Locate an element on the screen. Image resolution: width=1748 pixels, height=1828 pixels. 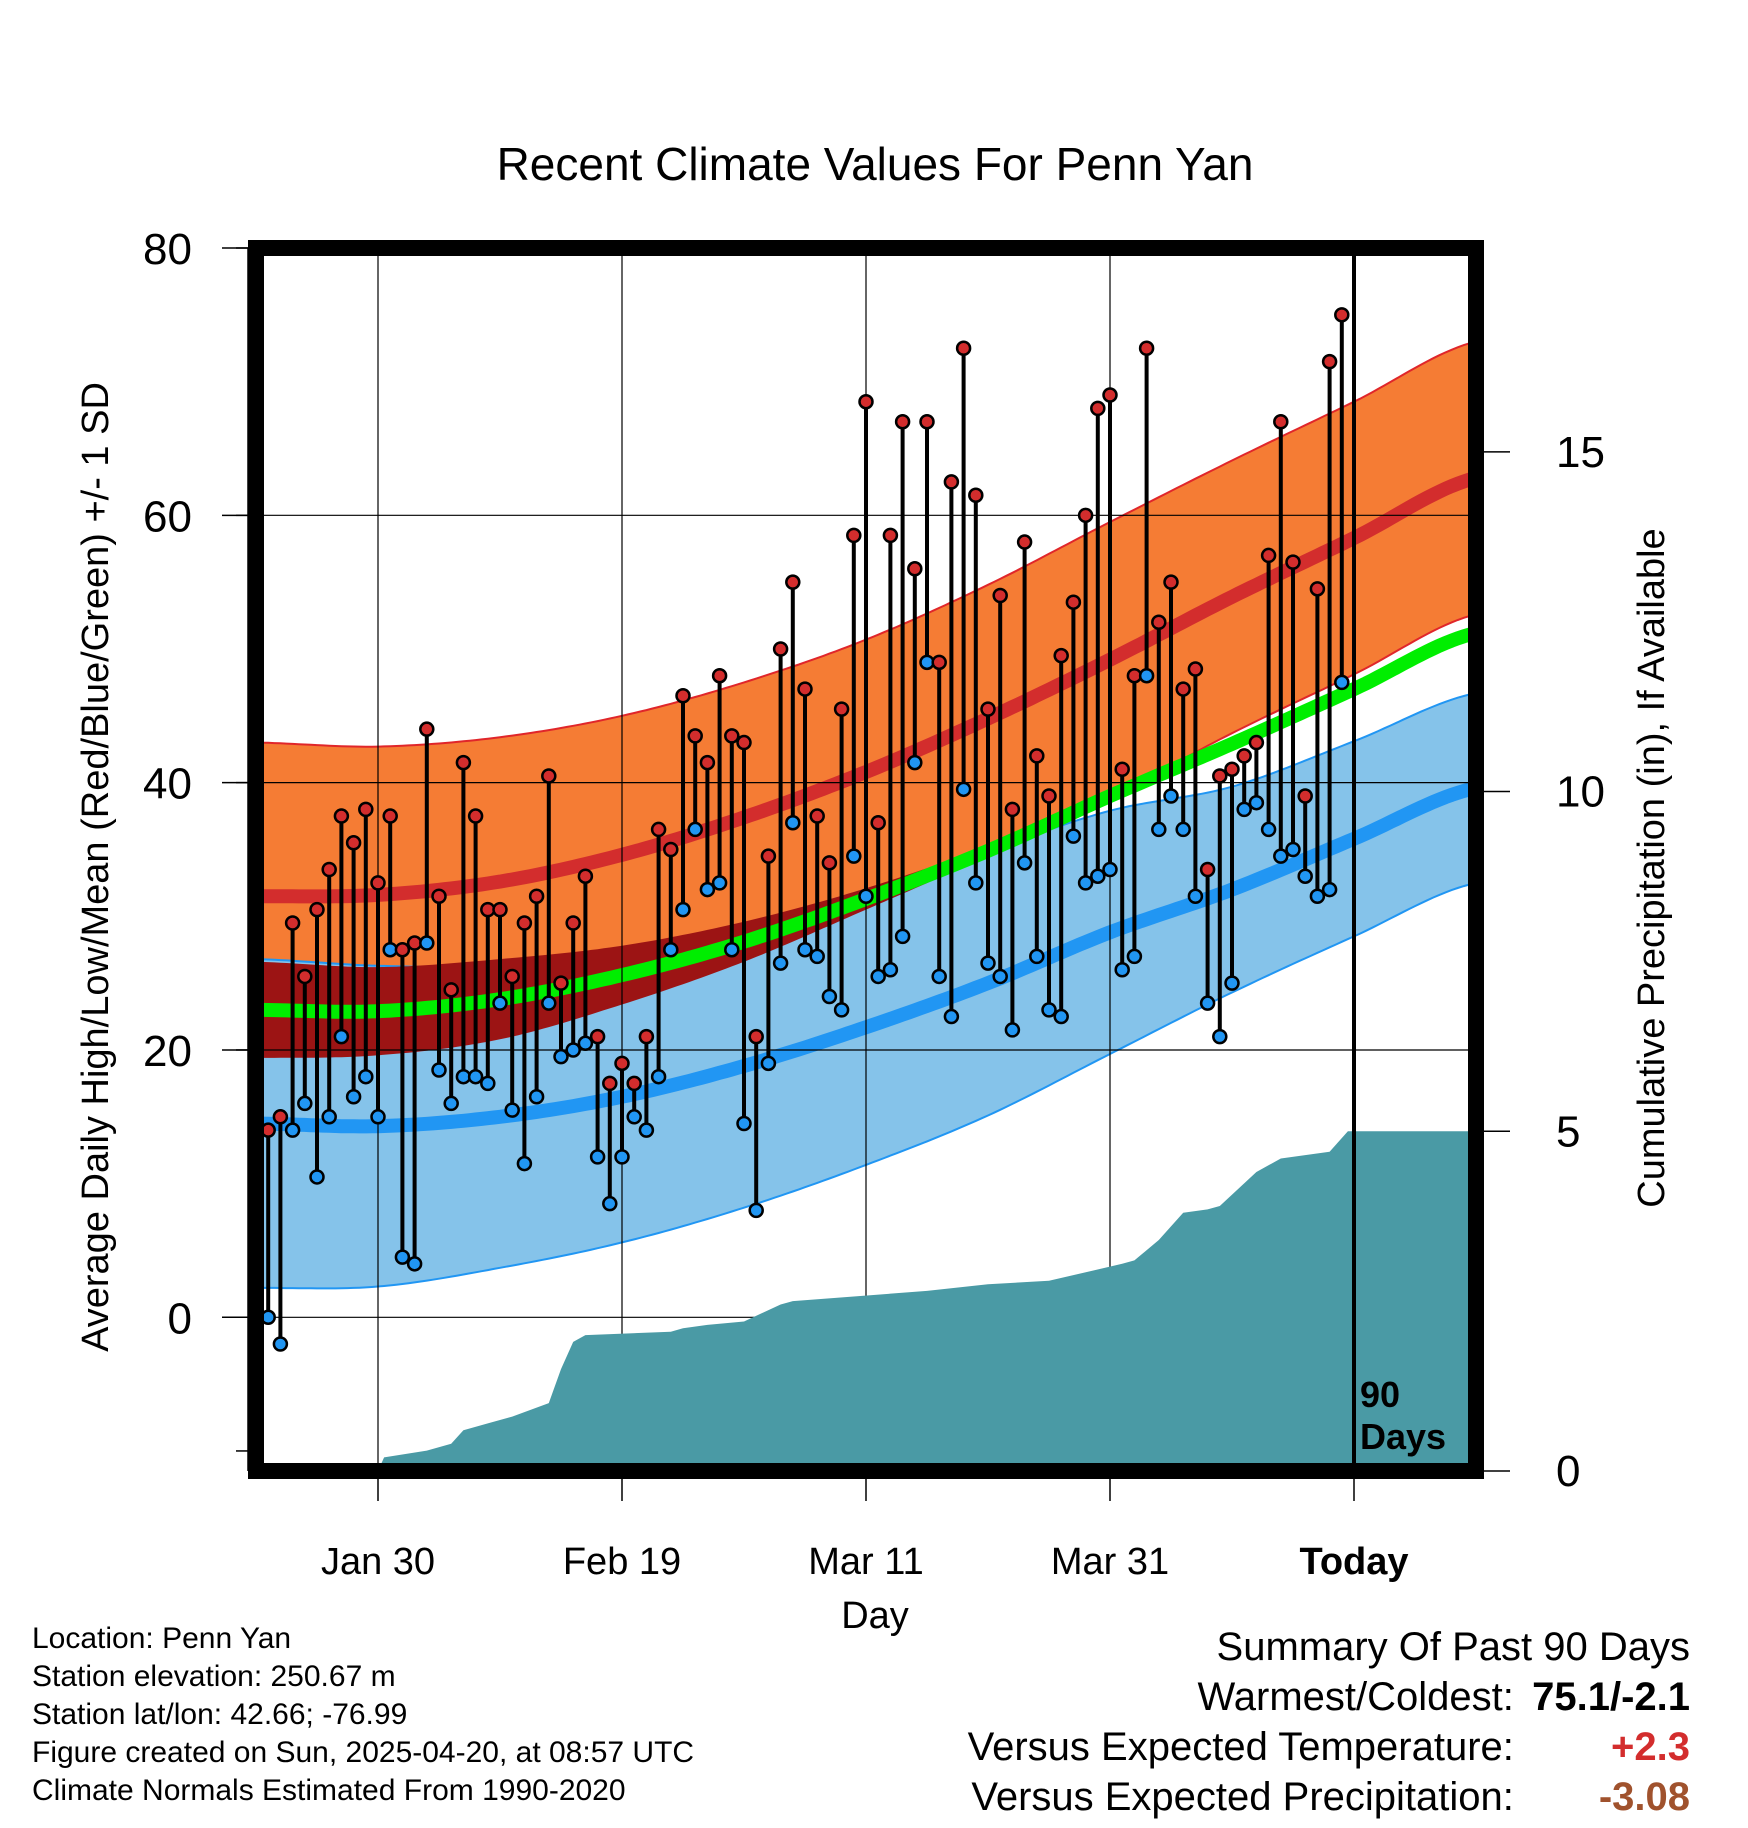
x-tick-label: Feb 19 is located at coordinates (622, 1562).